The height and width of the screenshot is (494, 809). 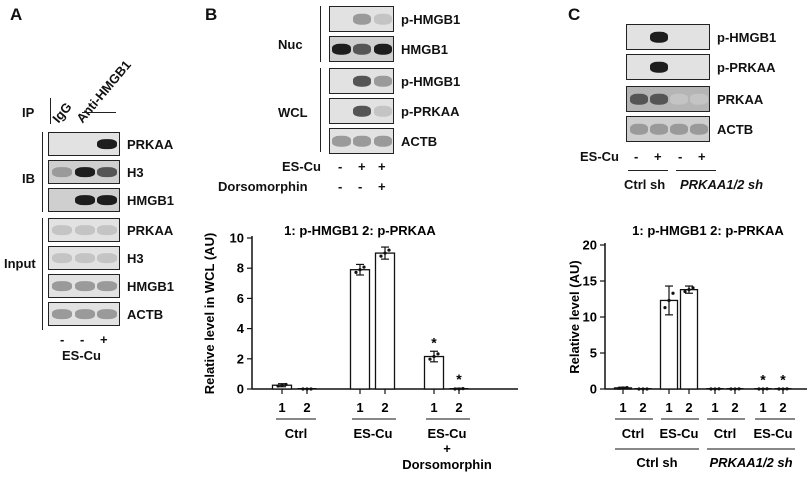 I want to click on c-row-label-0: p-HMGB1, so click(x=747, y=37).